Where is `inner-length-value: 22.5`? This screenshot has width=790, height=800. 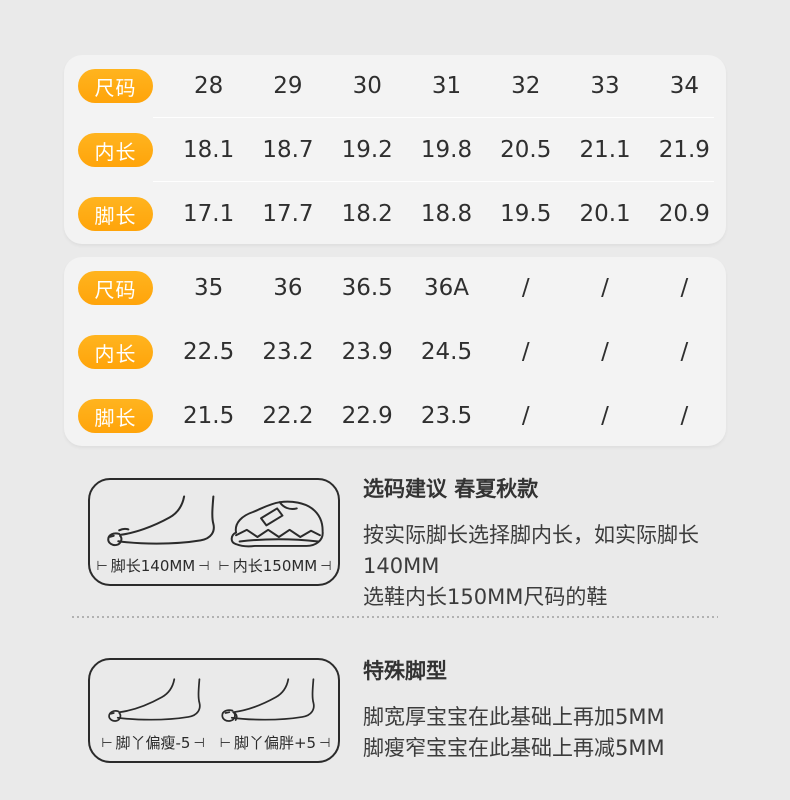
inner-length-value: 22.5 is located at coordinates (209, 352).